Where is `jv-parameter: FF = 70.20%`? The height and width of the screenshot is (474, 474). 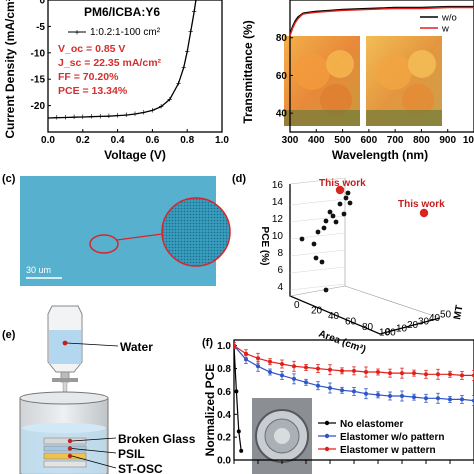
jv-parameter: FF = 70.20% is located at coordinates (88, 77).